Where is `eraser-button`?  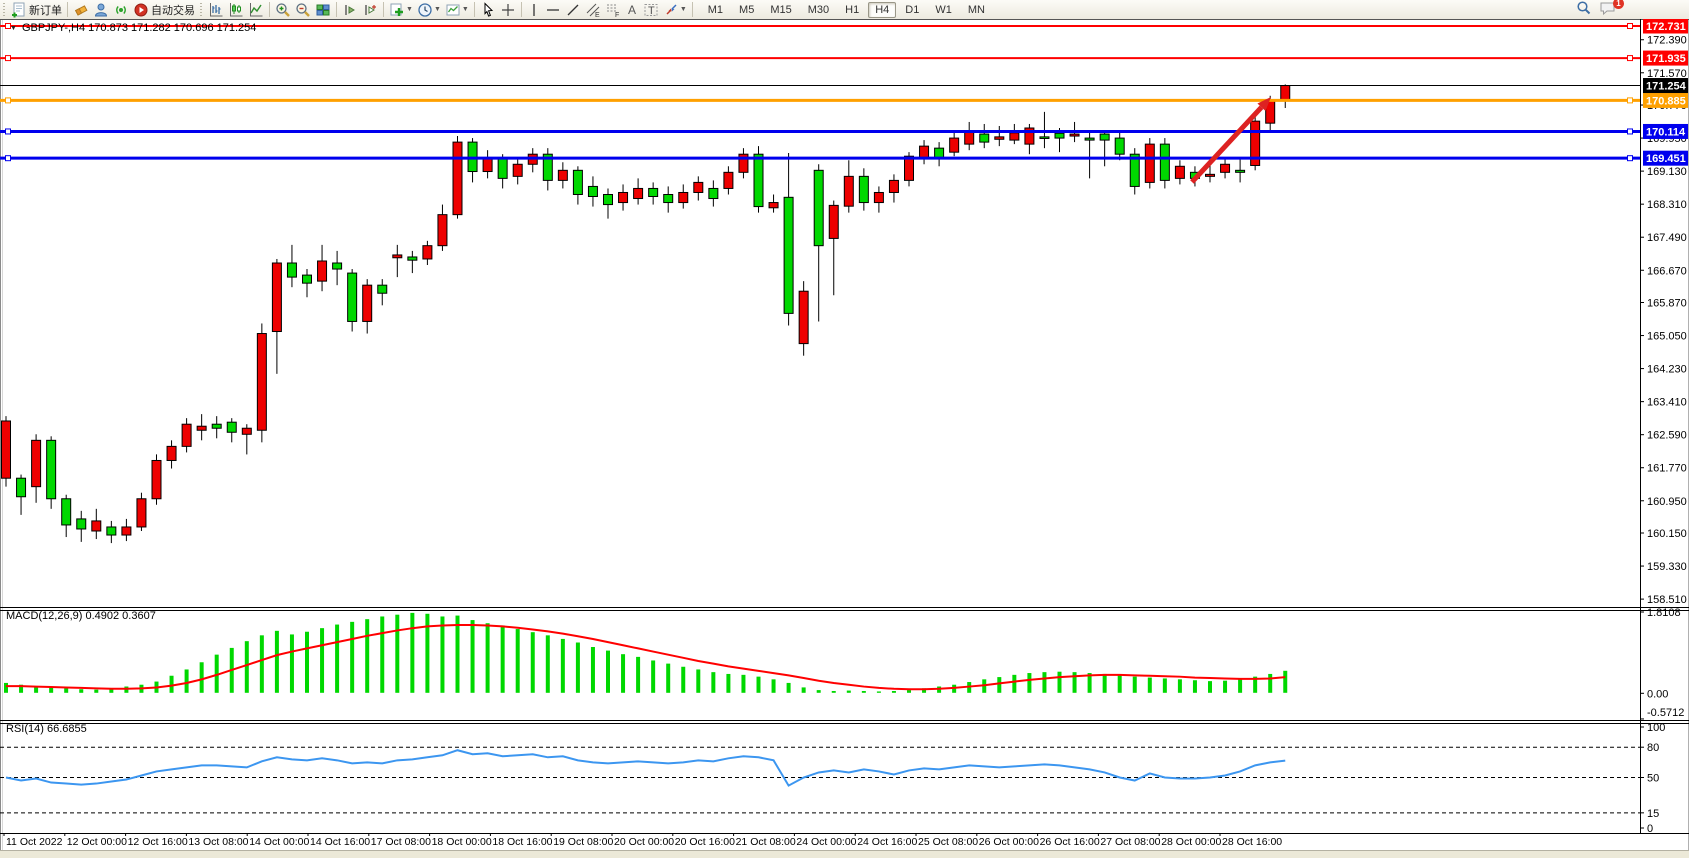
eraser-button is located at coordinates (81, 9).